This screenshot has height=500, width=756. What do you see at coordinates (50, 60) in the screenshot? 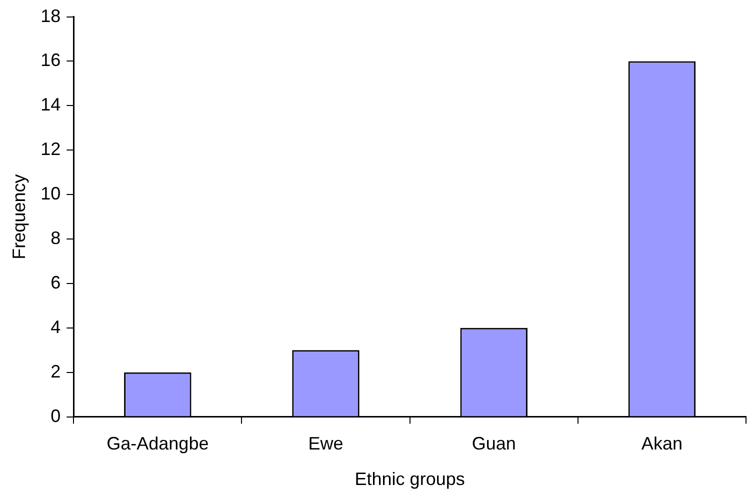
I see `y-tick-label: 16` at bounding box center [50, 60].